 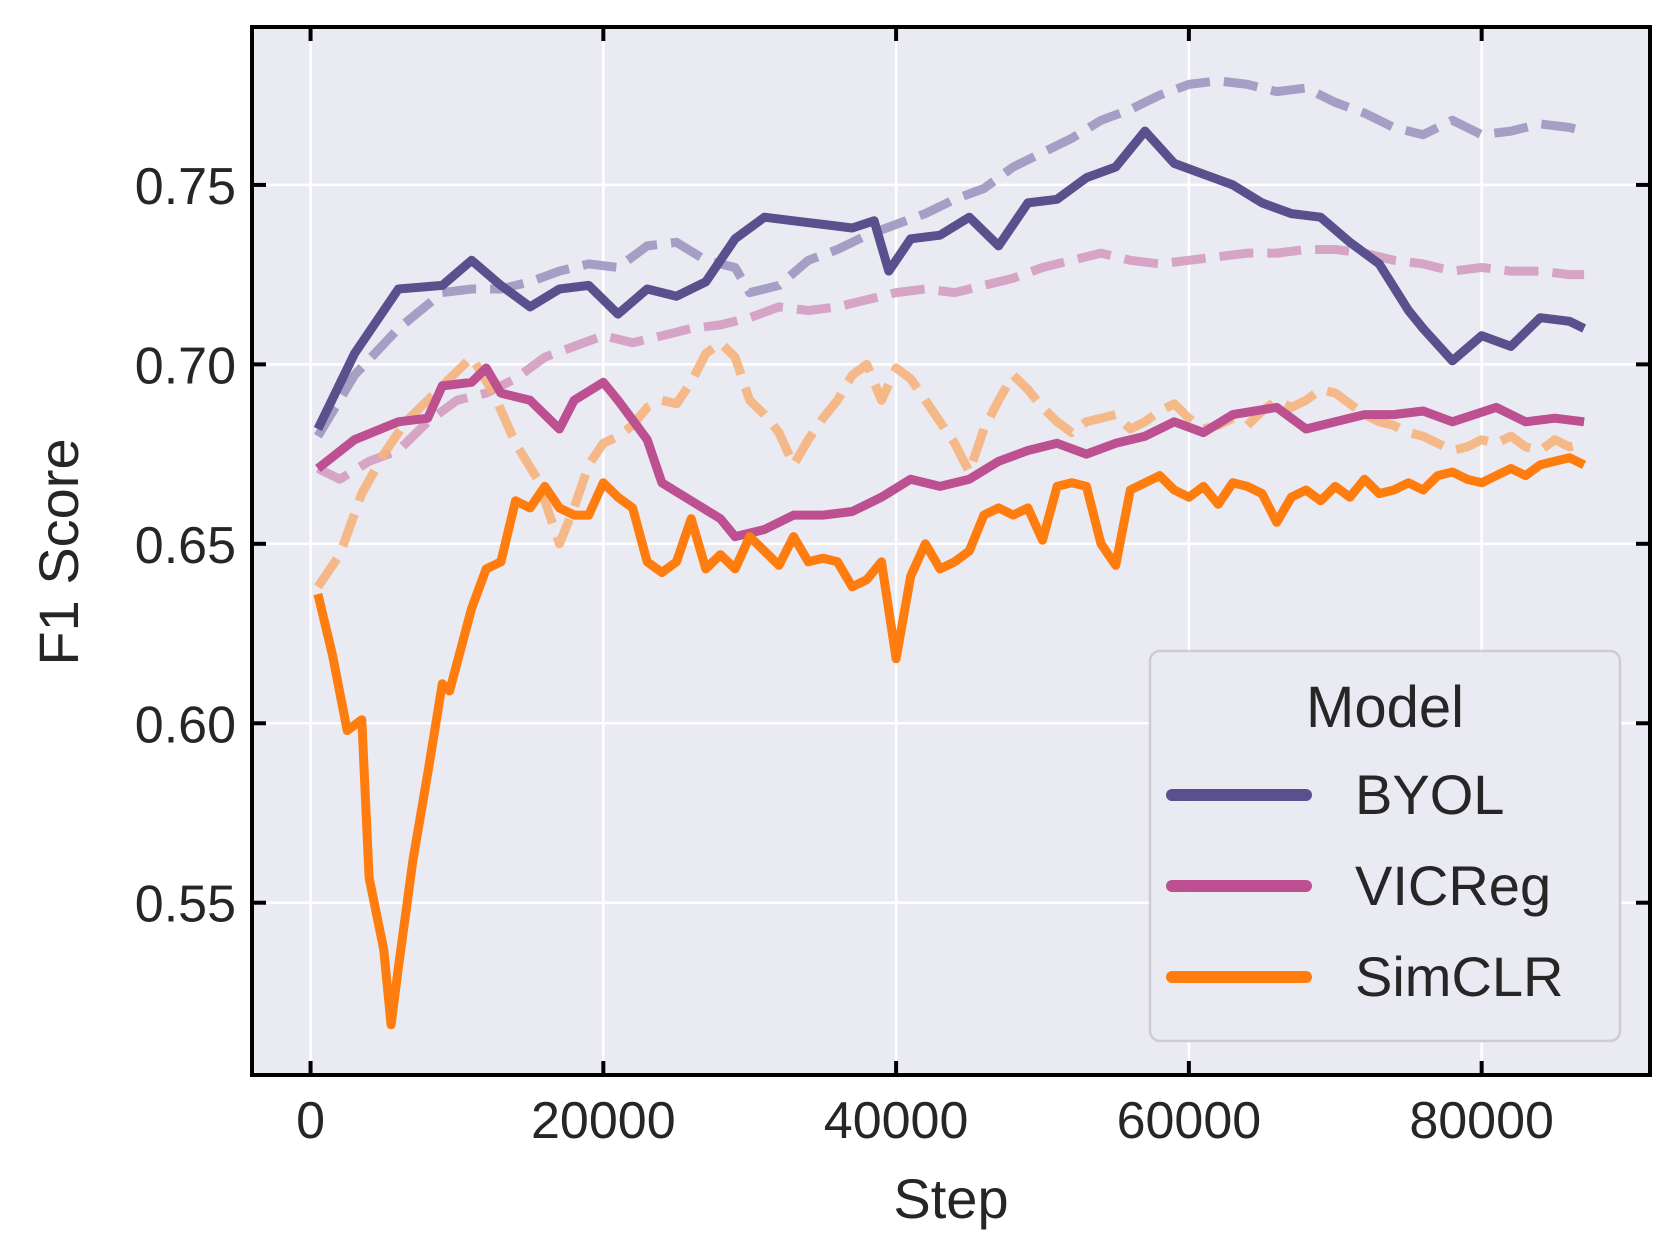 I want to click on legend-label-vicreg: VICReg, so click(x=1453, y=885).